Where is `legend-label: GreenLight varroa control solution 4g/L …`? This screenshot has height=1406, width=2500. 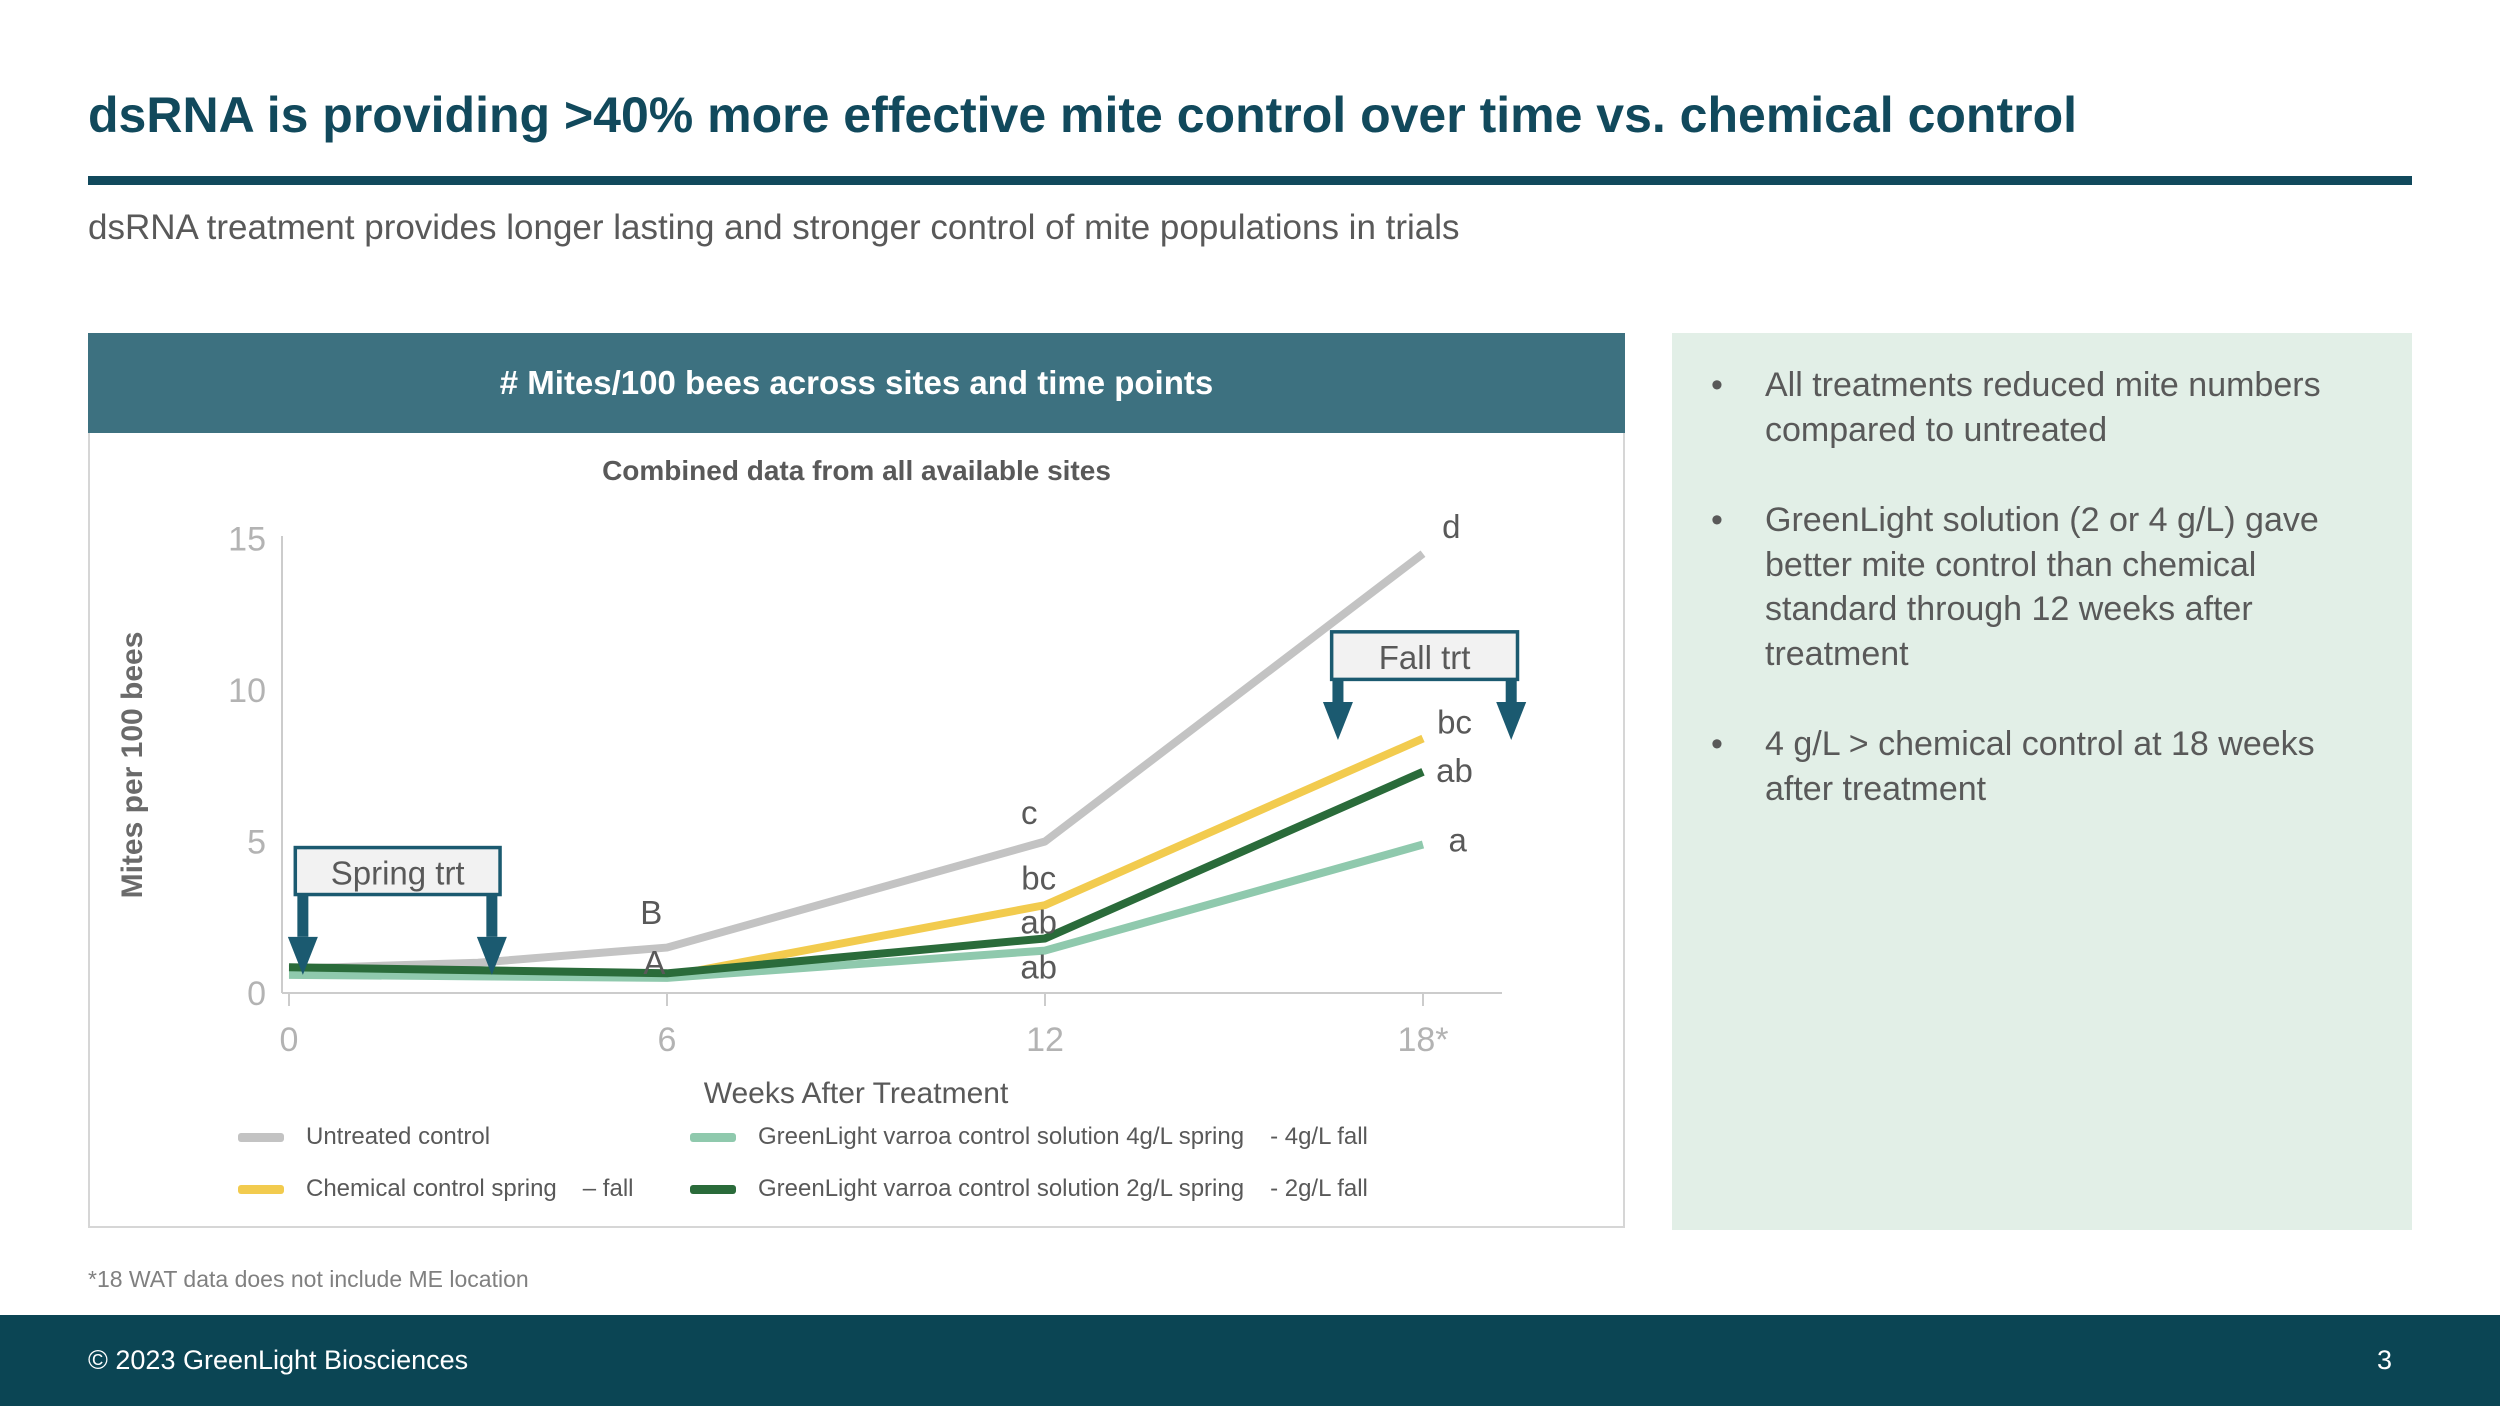 legend-label: GreenLight varroa control solution 4g/L … is located at coordinates (1001, 1136).